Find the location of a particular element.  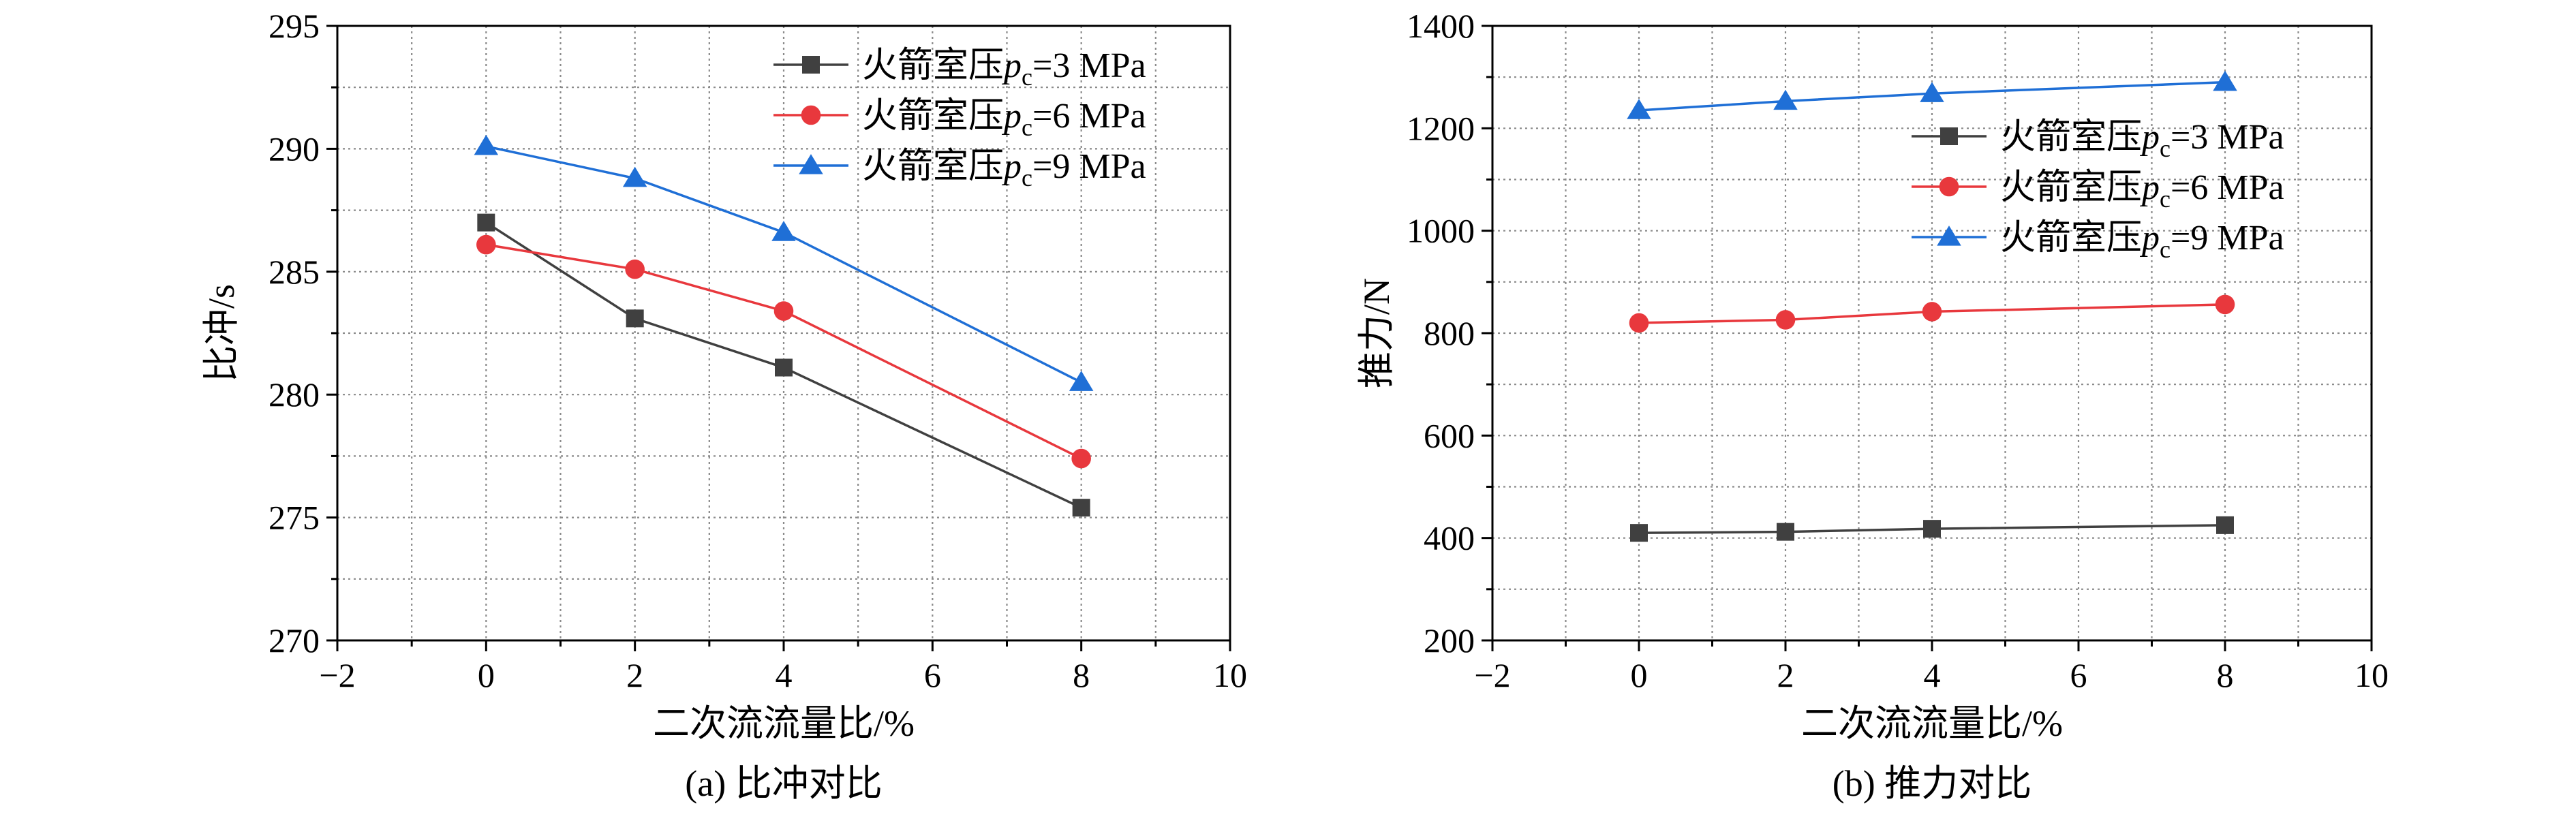

legend-label-suffix: =9 MPa is located at coordinates (2227, 238).